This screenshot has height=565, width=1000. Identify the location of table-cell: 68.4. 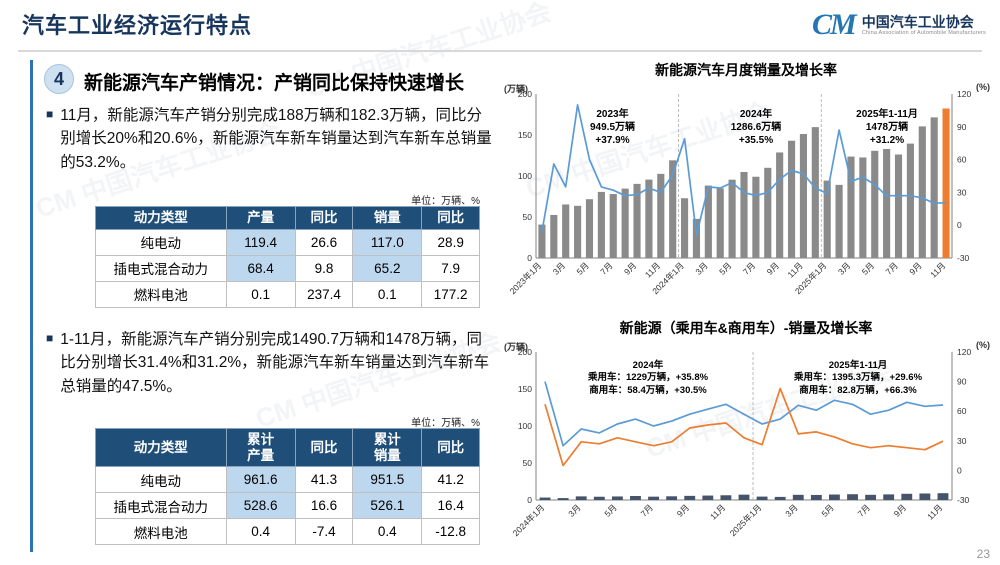
(260, 268).